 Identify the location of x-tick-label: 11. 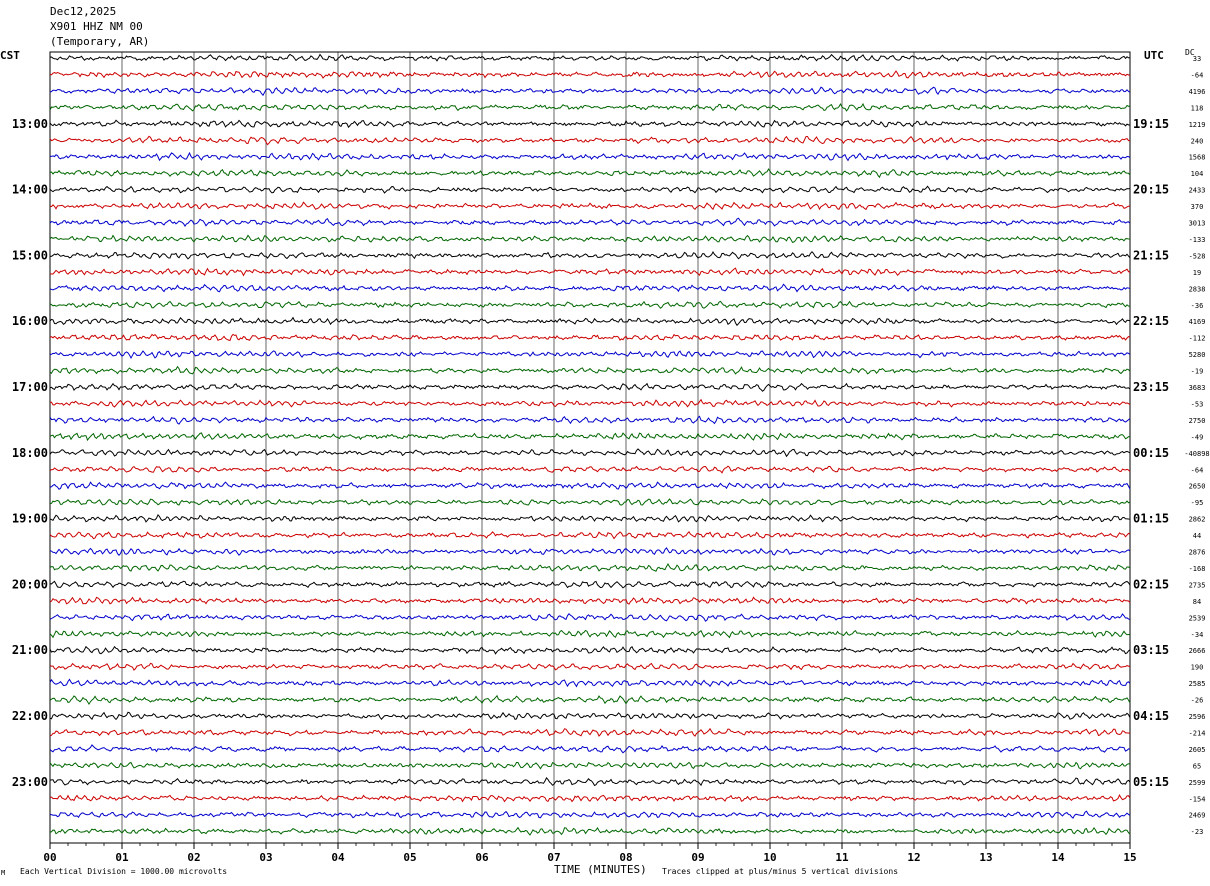
(842, 857).